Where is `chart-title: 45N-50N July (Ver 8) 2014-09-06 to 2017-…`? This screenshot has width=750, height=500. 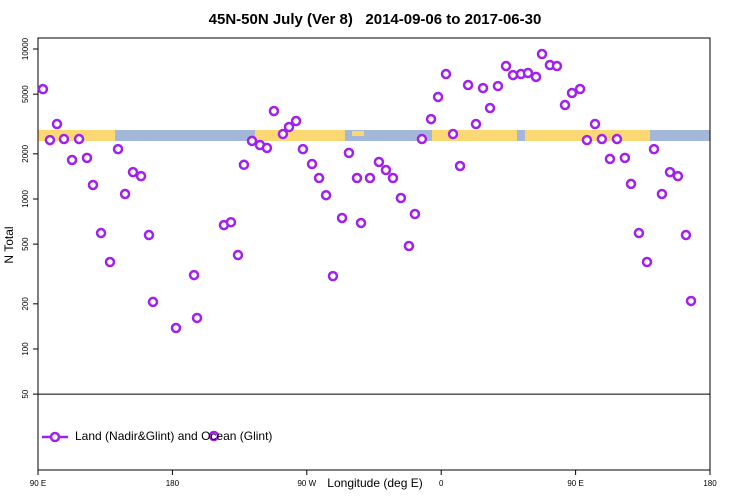 chart-title: 45N-50N July (Ver 8) 2014-09-06 to 2017-… is located at coordinates (375, 19).